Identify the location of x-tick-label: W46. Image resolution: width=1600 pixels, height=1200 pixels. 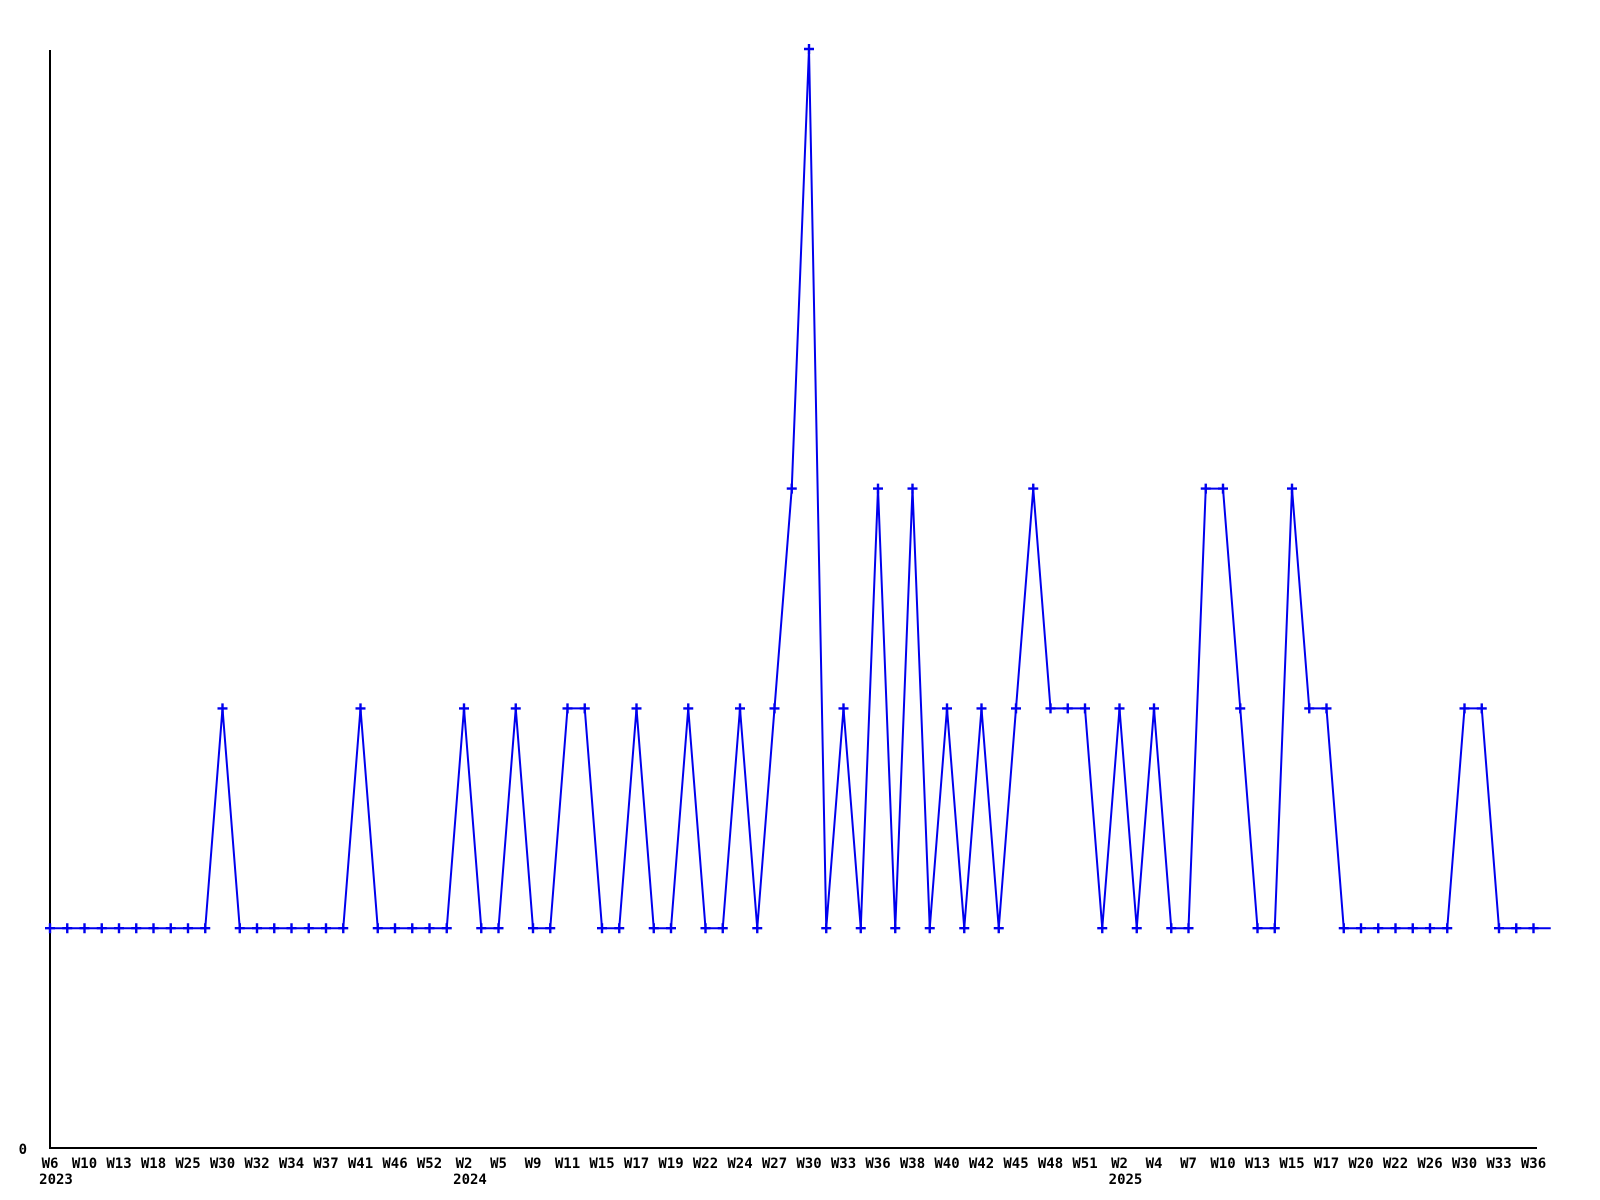
(394, 1164).